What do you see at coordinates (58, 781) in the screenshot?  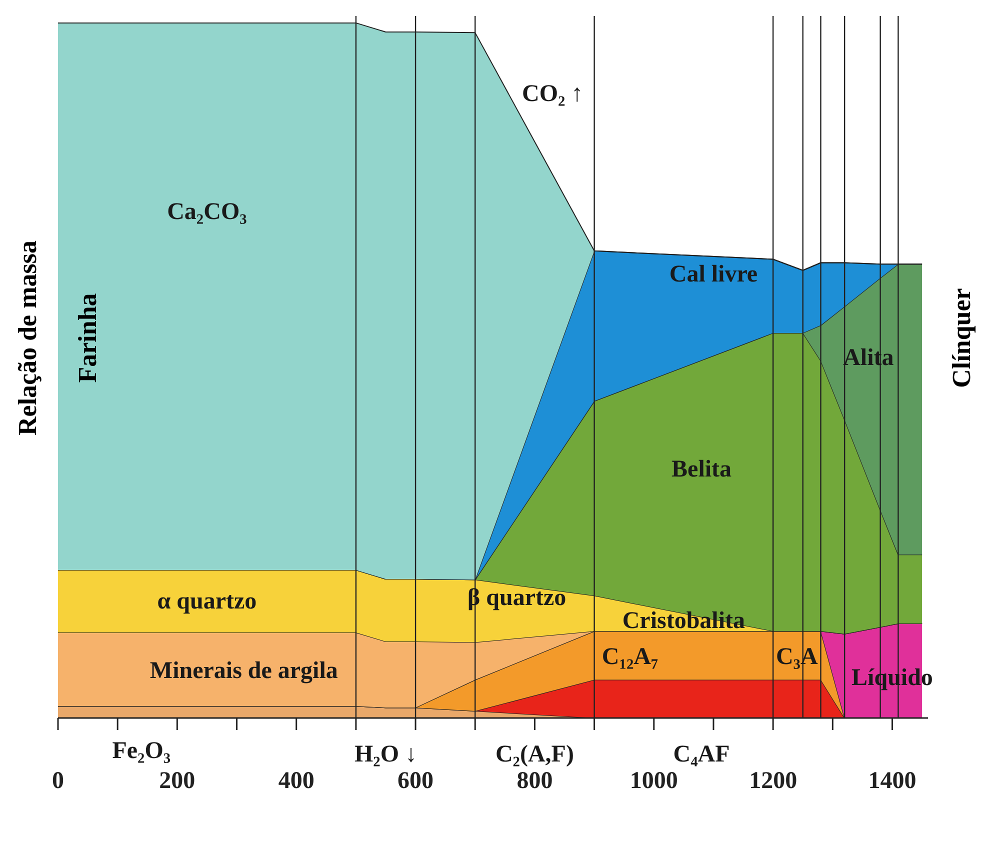 I see `x-tick-label: 0` at bounding box center [58, 781].